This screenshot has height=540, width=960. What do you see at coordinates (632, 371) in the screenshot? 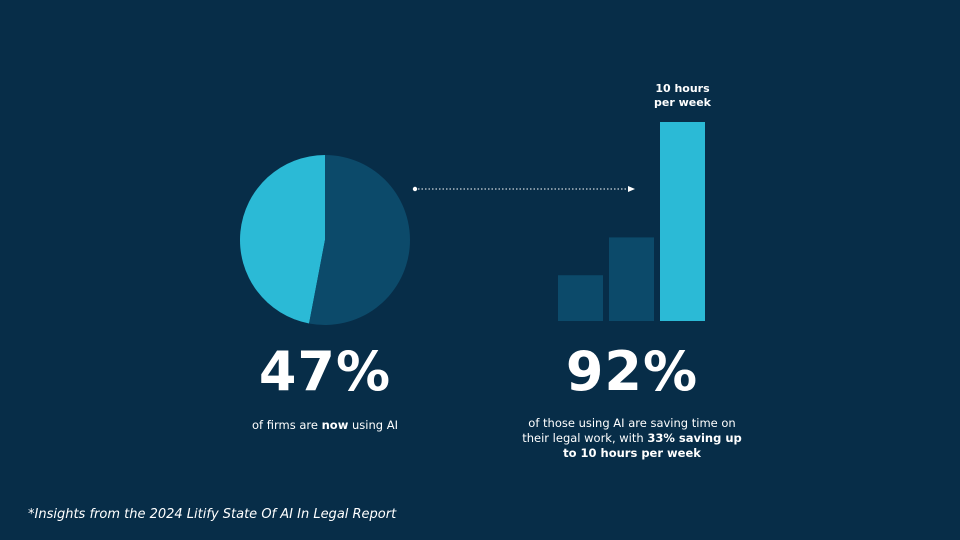
I see `stat-figure: 92%` at bounding box center [632, 371].